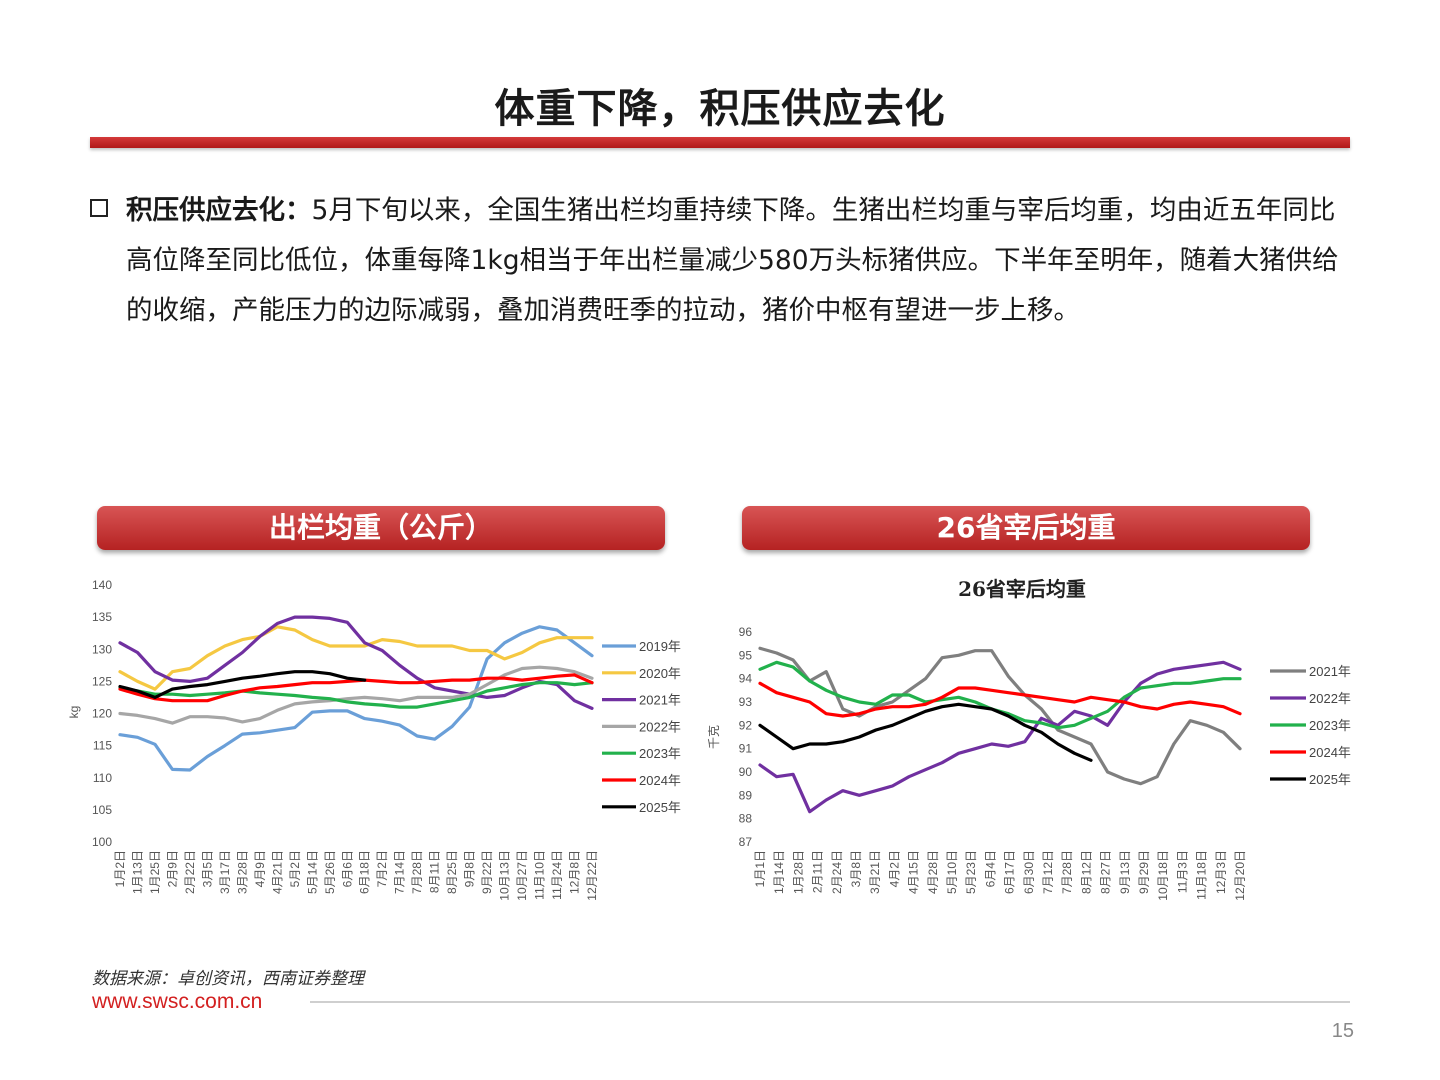 Image resolution: width=1440 pixels, height=1080 pixels. I want to click on y-tick-label: 88, so click(746, 819).